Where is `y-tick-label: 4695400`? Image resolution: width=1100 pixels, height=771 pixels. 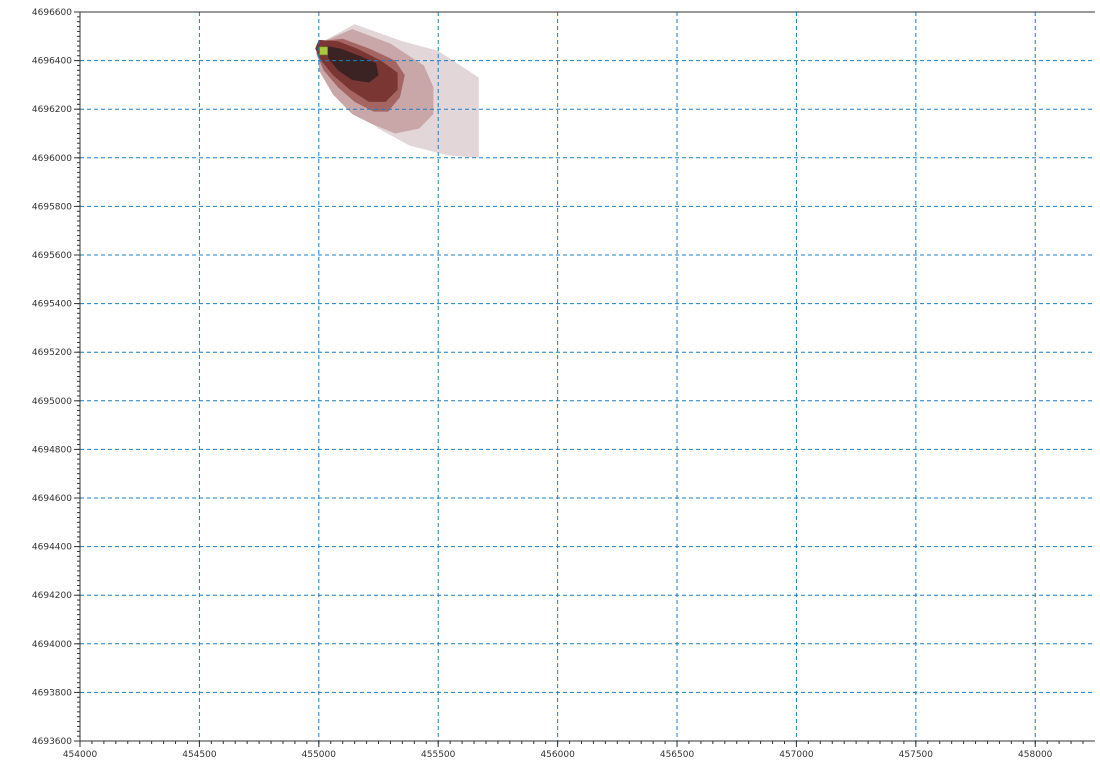 y-tick-label: 4695400 is located at coordinates (52, 305).